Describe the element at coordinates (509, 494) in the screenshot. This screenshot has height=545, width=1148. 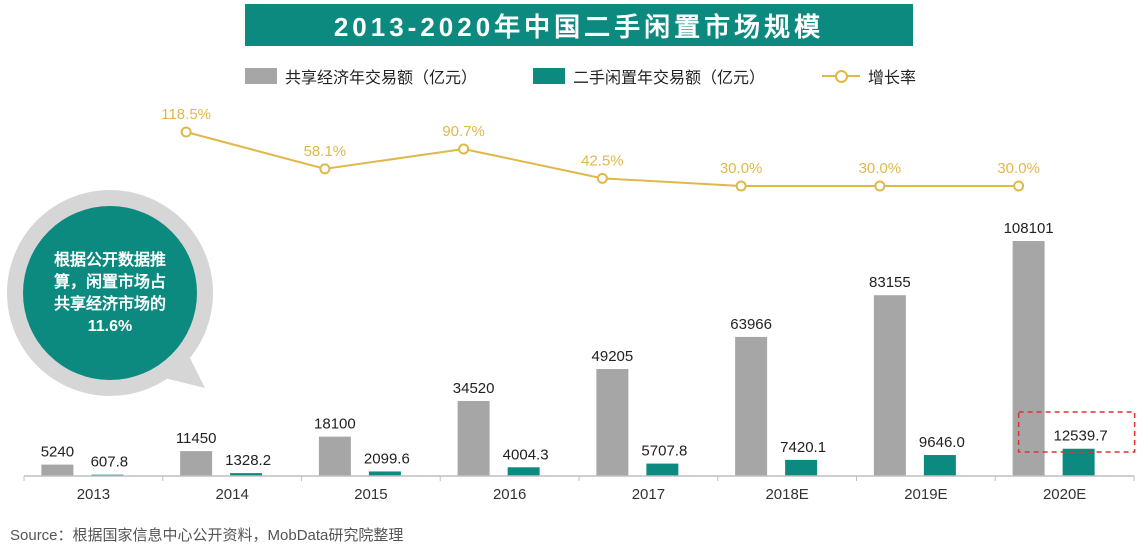
I see `x-tick-label: 2016` at that location.